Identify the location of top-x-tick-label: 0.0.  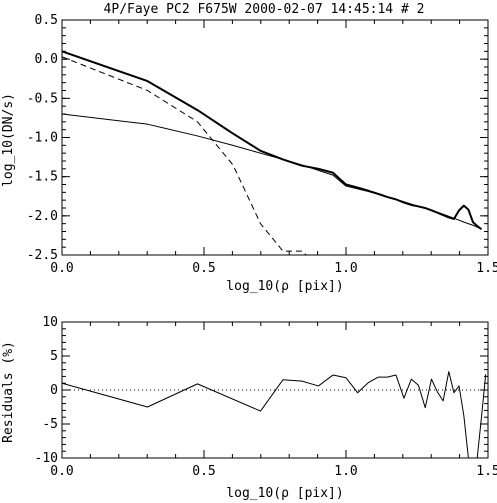
(61, 268).